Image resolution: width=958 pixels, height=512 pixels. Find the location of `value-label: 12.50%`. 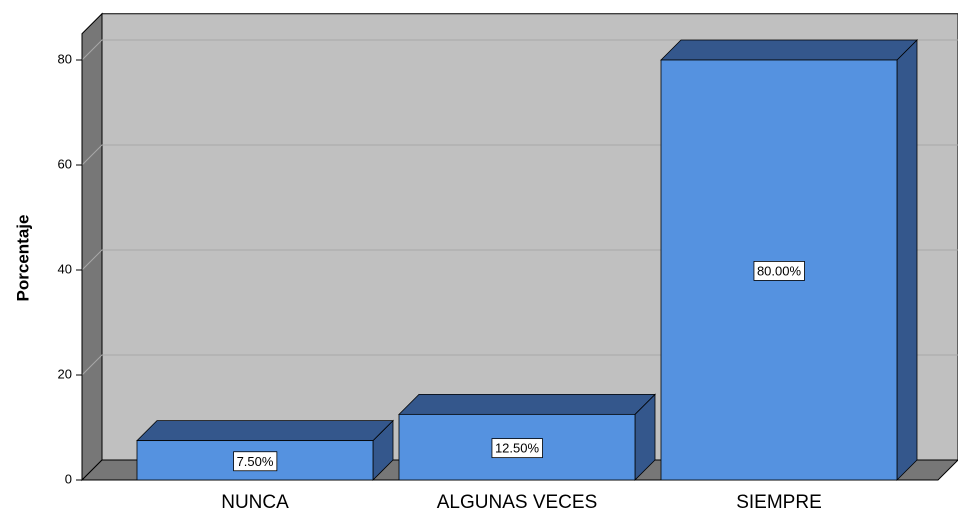

value-label: 12.50% is located at coordinates (517, 448).